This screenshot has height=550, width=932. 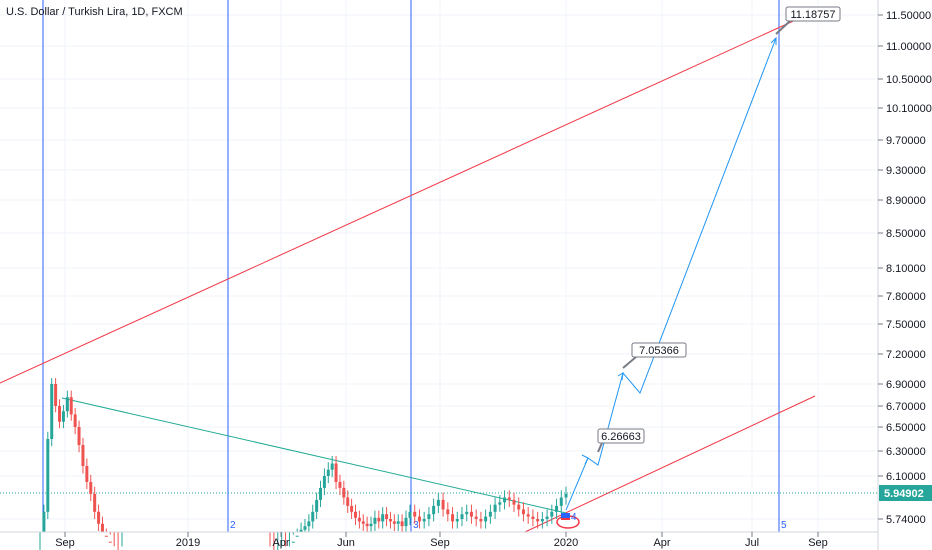 I want to click on flag-stripe, so click(x=565, y=519).